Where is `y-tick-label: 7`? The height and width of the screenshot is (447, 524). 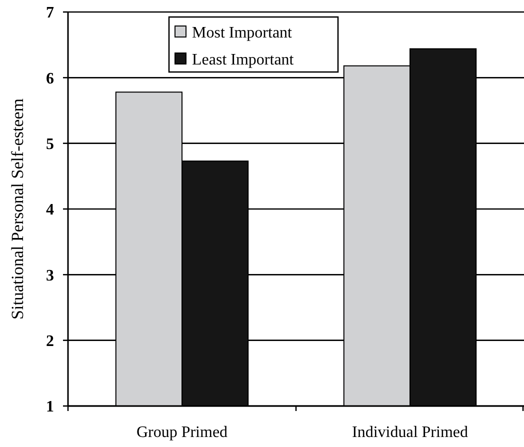 y-tick-label: 7 is located at coordinates (50, 13).